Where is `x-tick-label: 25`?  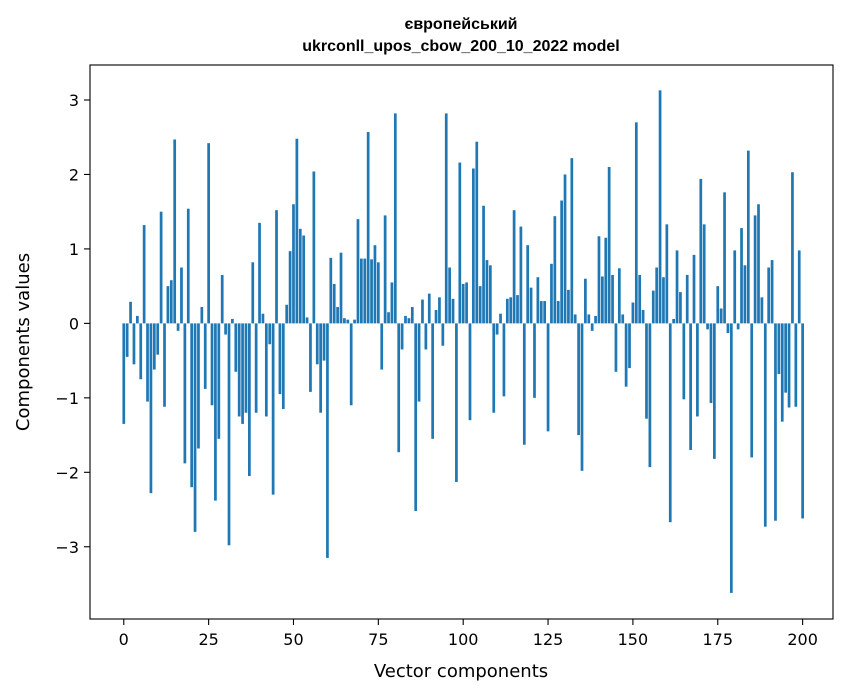 x-tick-label: 25 is located at coordinates (208, 639).